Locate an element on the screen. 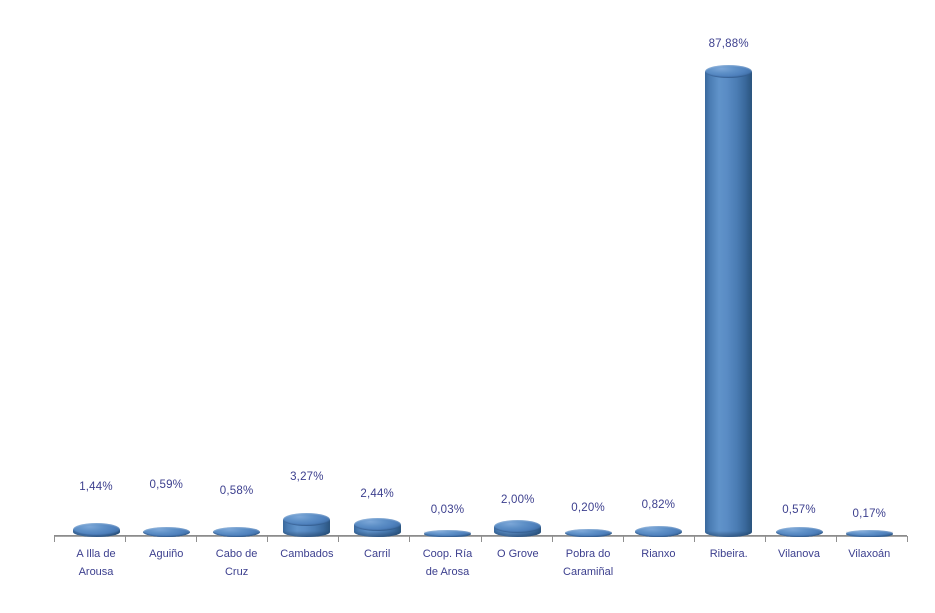  data-label: 0,17% is located at coordinates (869, 514).